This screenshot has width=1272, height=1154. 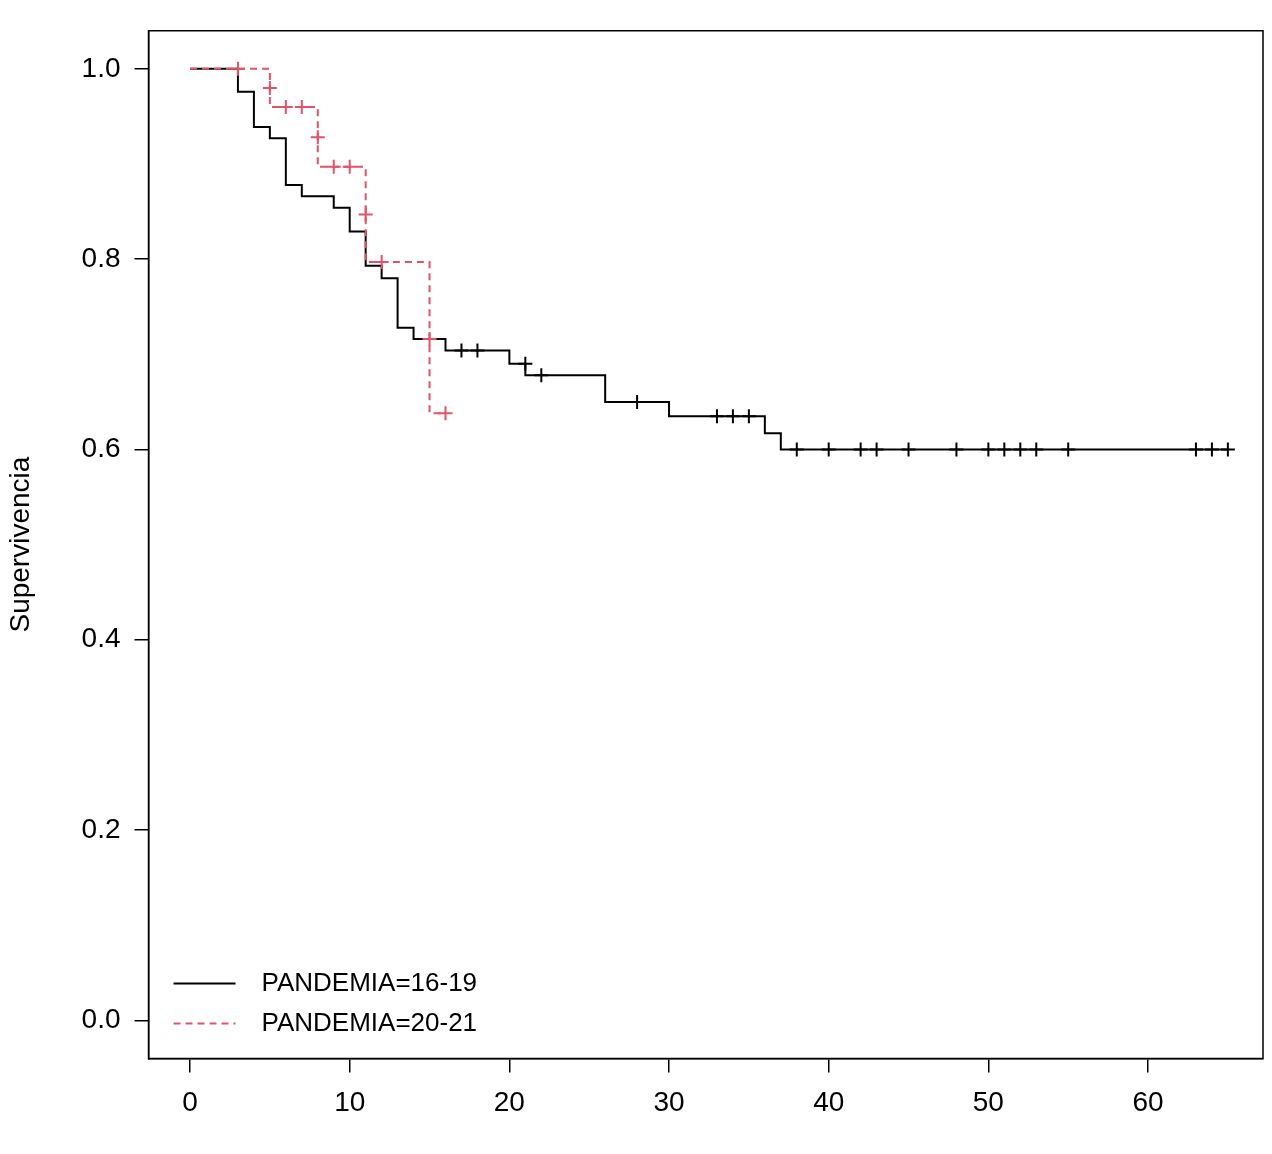 What do you see at coordinates (509, 1101) in the screenshot?
I see `x-tick-label: 20` at bounding box center [509, 1101].